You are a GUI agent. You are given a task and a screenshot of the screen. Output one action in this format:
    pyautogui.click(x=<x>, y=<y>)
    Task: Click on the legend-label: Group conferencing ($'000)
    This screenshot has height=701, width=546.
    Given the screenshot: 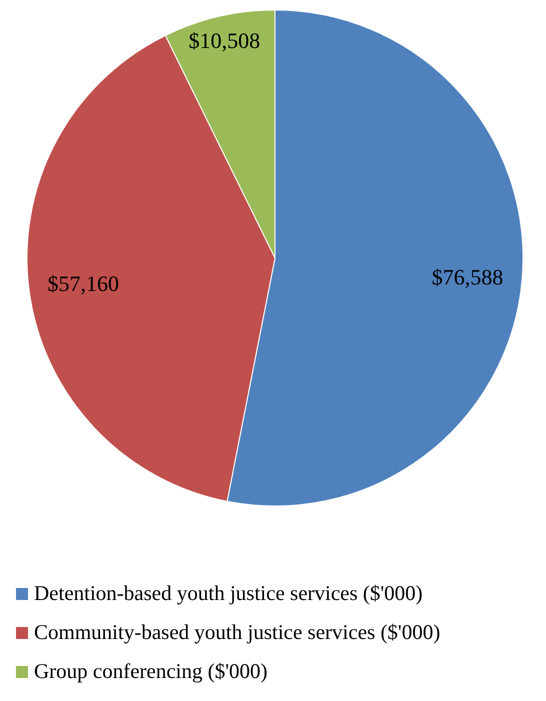 What is the action you would take?
    pyautogui.click(x=151, y=671)
    